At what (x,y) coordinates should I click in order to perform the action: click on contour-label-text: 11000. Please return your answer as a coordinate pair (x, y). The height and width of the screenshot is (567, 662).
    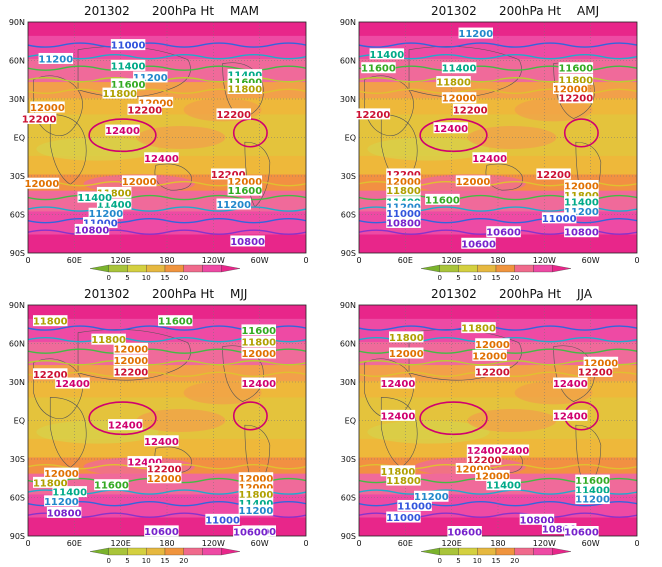
    Looking at the image, I should click on (414, 506).